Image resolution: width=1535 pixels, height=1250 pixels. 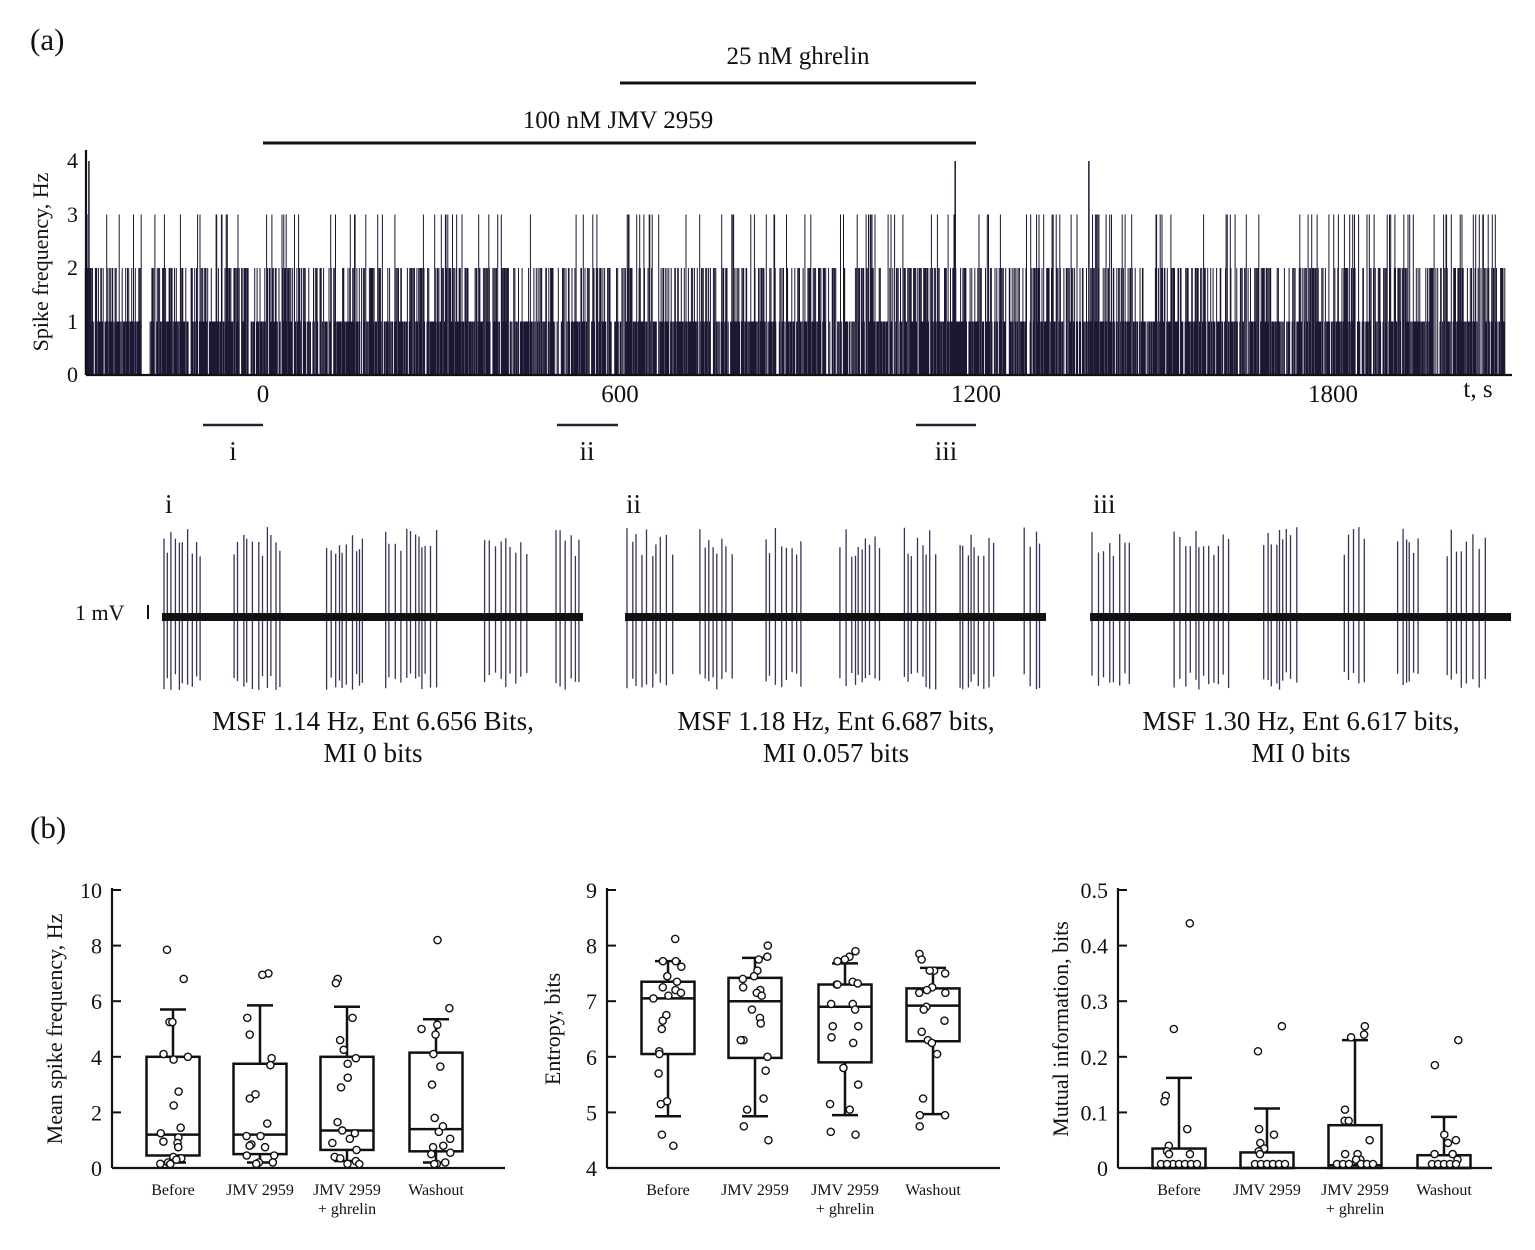 I want to click on panel-b-label: (b), so click(x=48, y=827).